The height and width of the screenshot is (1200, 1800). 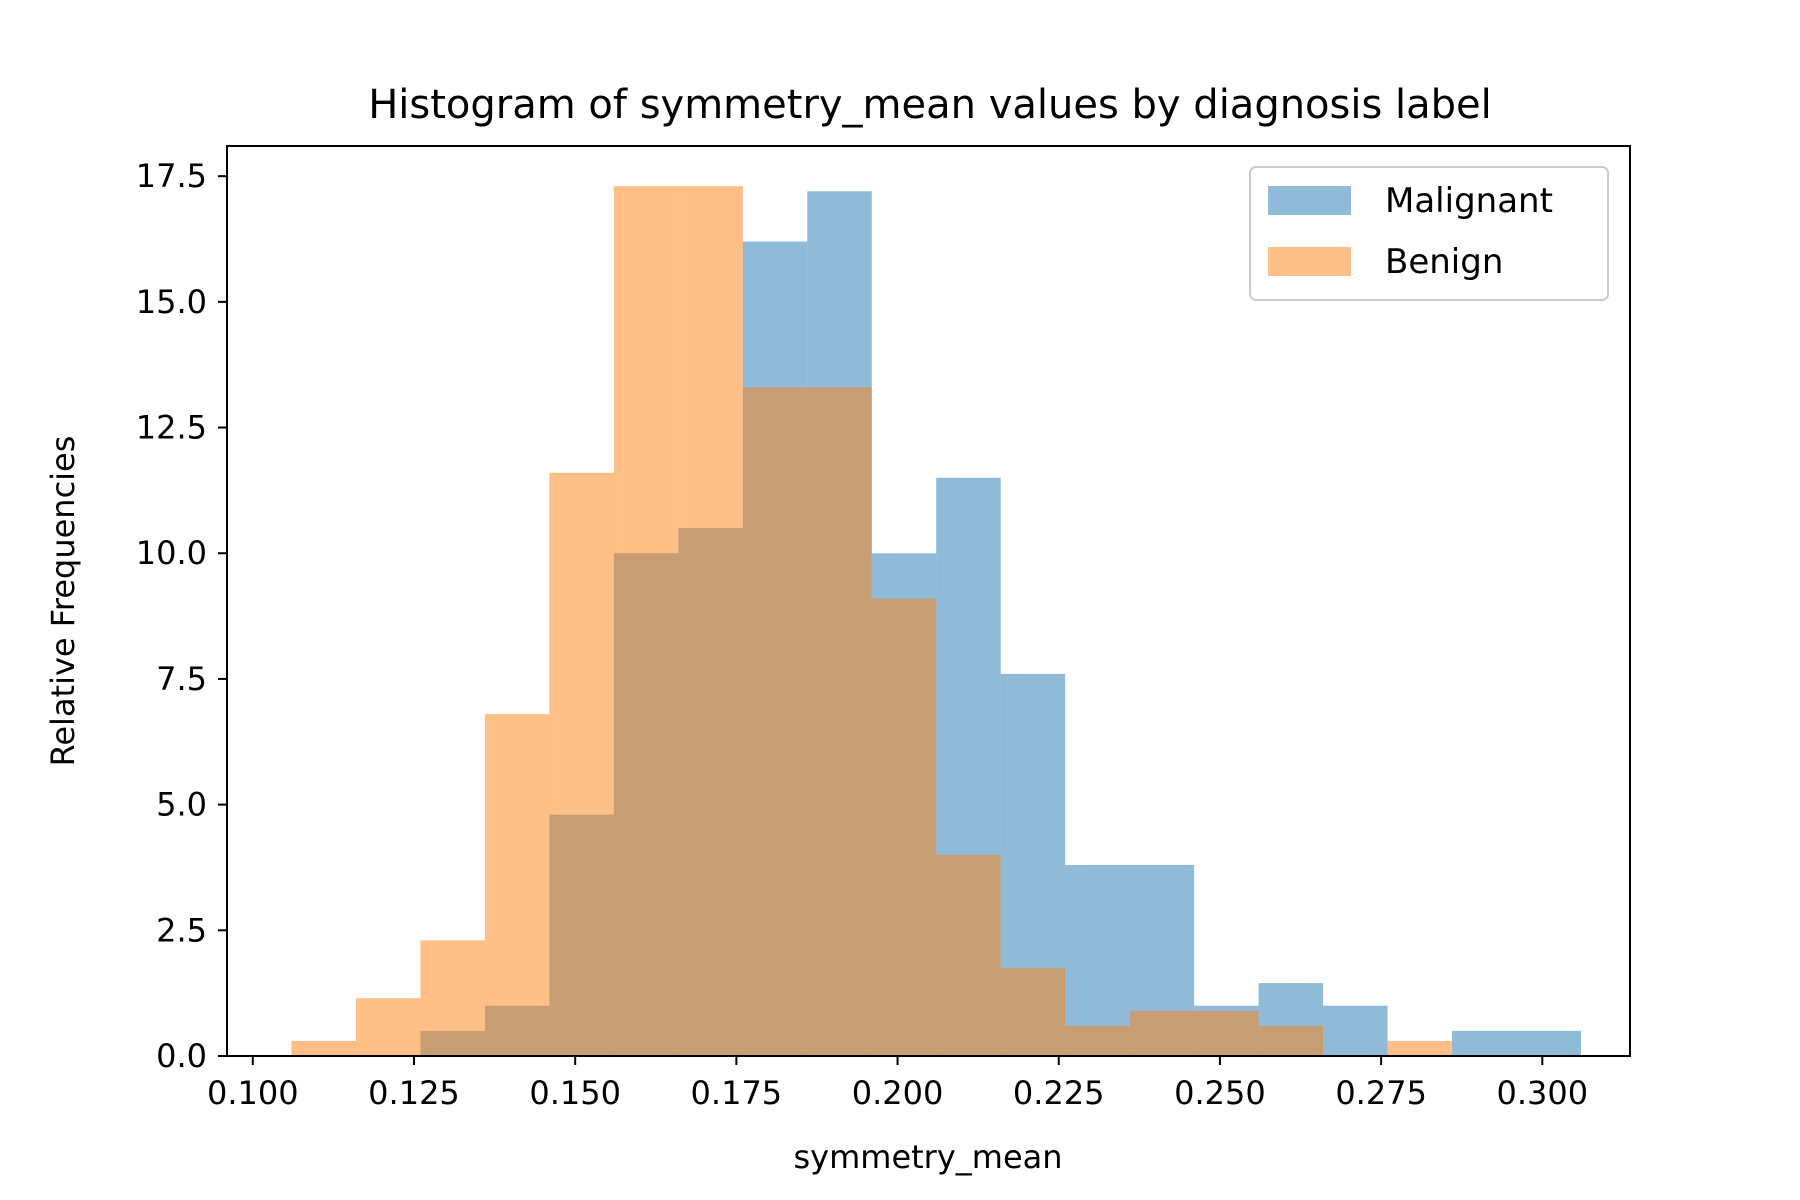 What do you see at coordinates (575, 1093) in the screenshot?
I see `x-tick-label: 0.150` at bounding box center [575, 1093].